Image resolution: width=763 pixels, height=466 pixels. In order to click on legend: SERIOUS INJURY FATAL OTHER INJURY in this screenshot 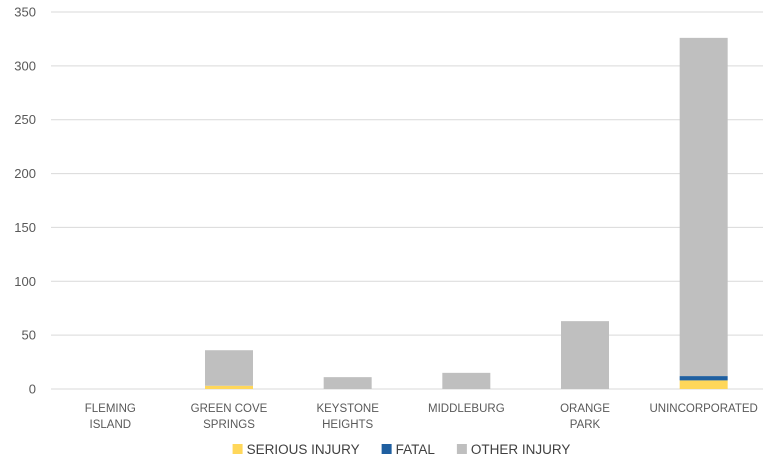, I will do `click(401, 449)`.